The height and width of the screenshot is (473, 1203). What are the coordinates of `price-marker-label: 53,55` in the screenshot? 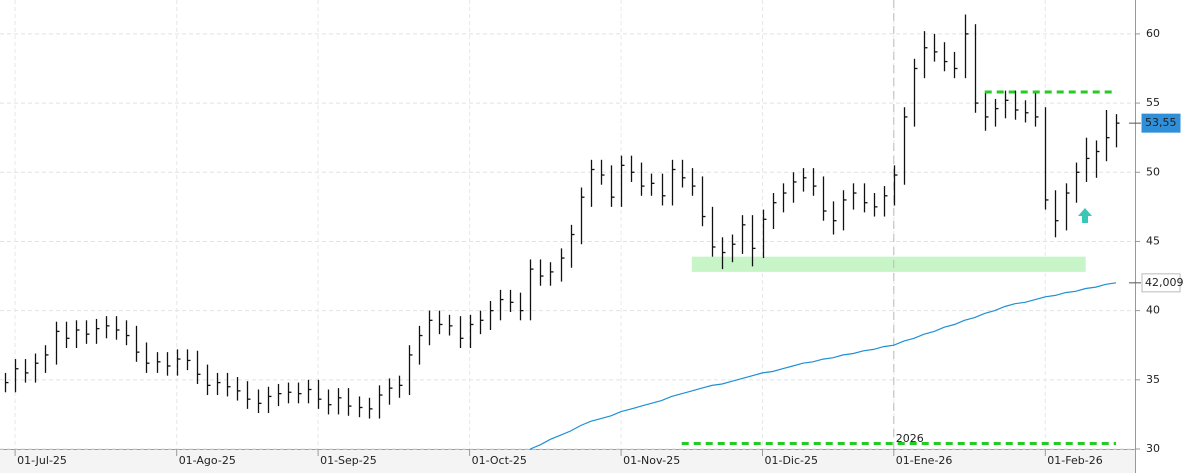 It's located at (1161, 122).